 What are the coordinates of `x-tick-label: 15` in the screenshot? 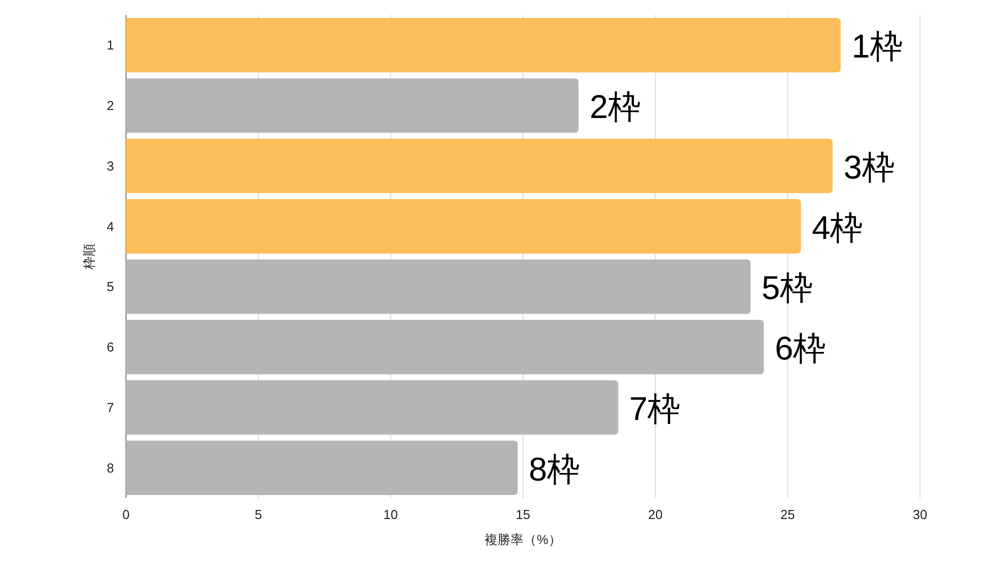 It's located at (523, 514).